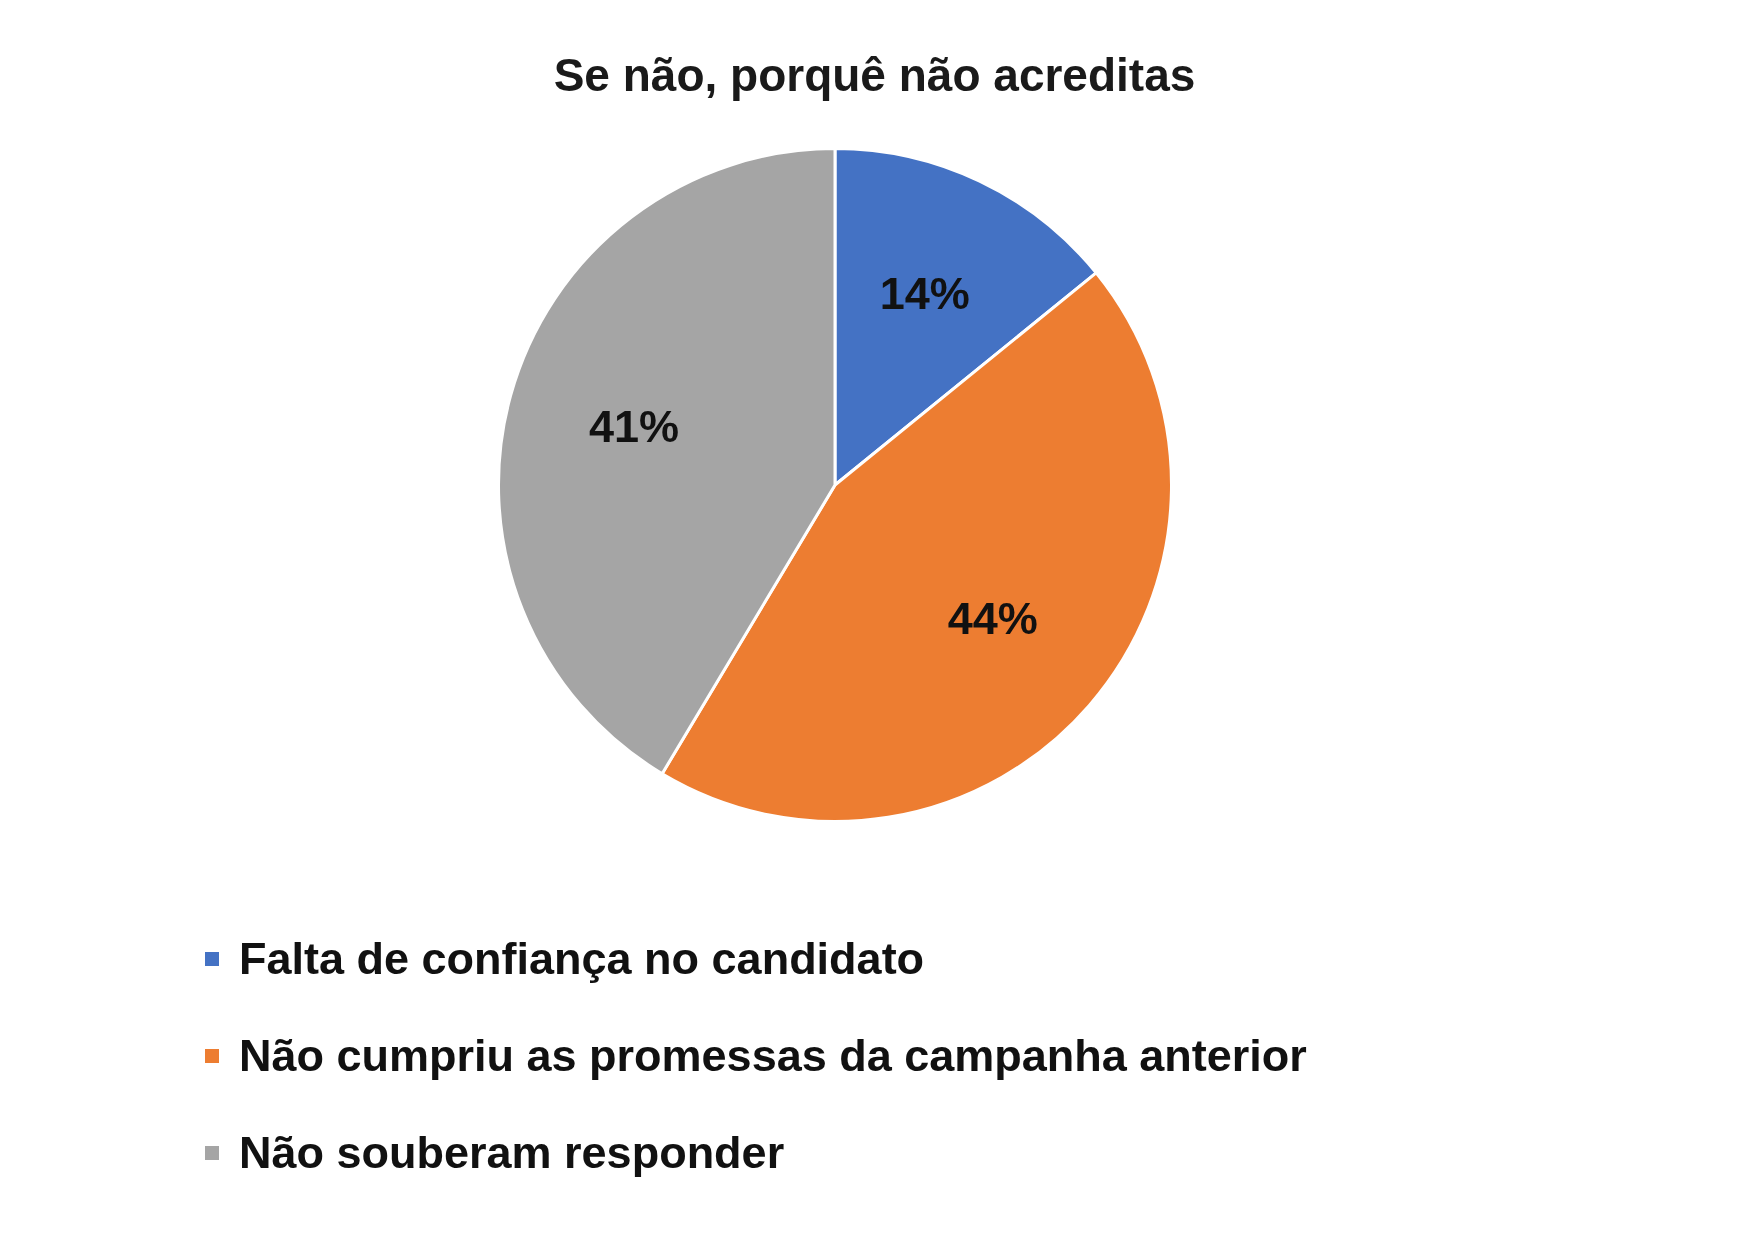 This screenshot has width=1749, height=1241. Describe the element at coordinates (924, 294) in the screenshot. I see `data-label: 14%` at that location.